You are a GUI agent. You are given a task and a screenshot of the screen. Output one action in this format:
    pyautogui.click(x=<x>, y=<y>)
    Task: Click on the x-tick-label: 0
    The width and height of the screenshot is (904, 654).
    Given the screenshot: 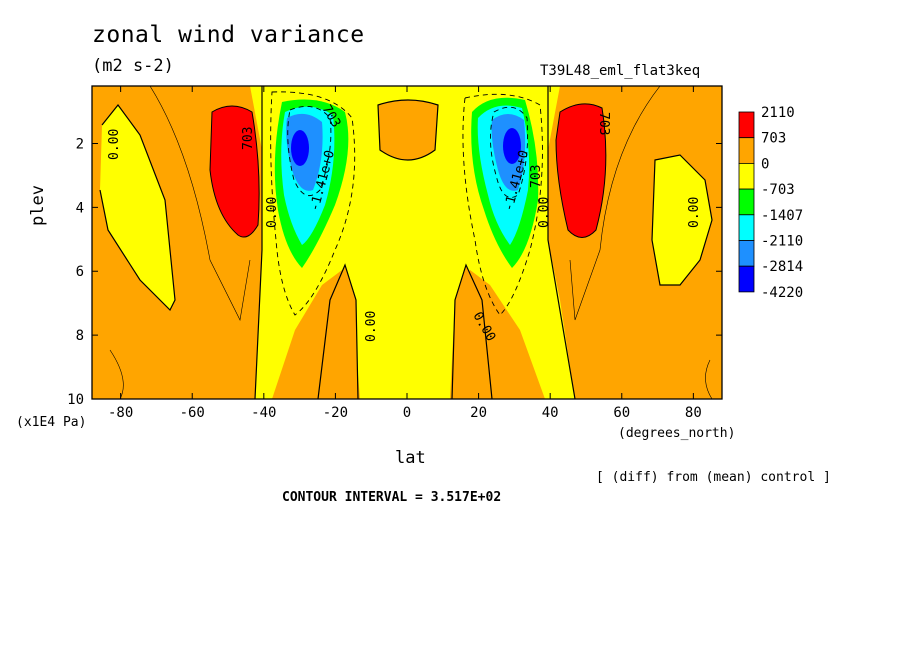 What is the action you would take?
    pyautogui.click(x=407, y=413)
    